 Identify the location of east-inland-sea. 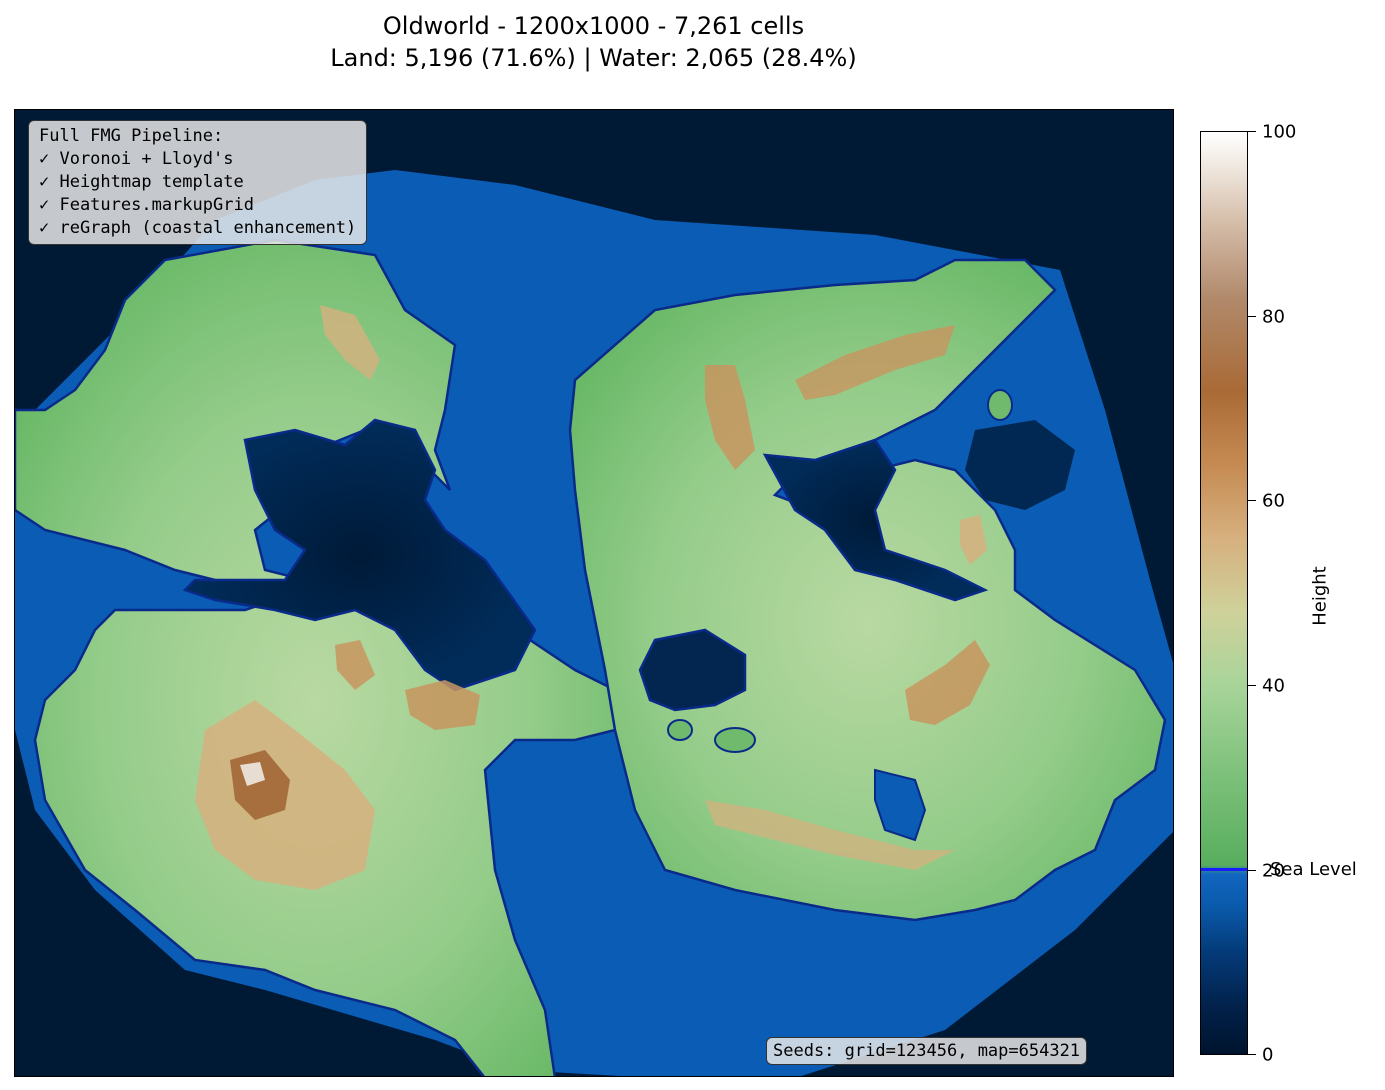
(875, 520).